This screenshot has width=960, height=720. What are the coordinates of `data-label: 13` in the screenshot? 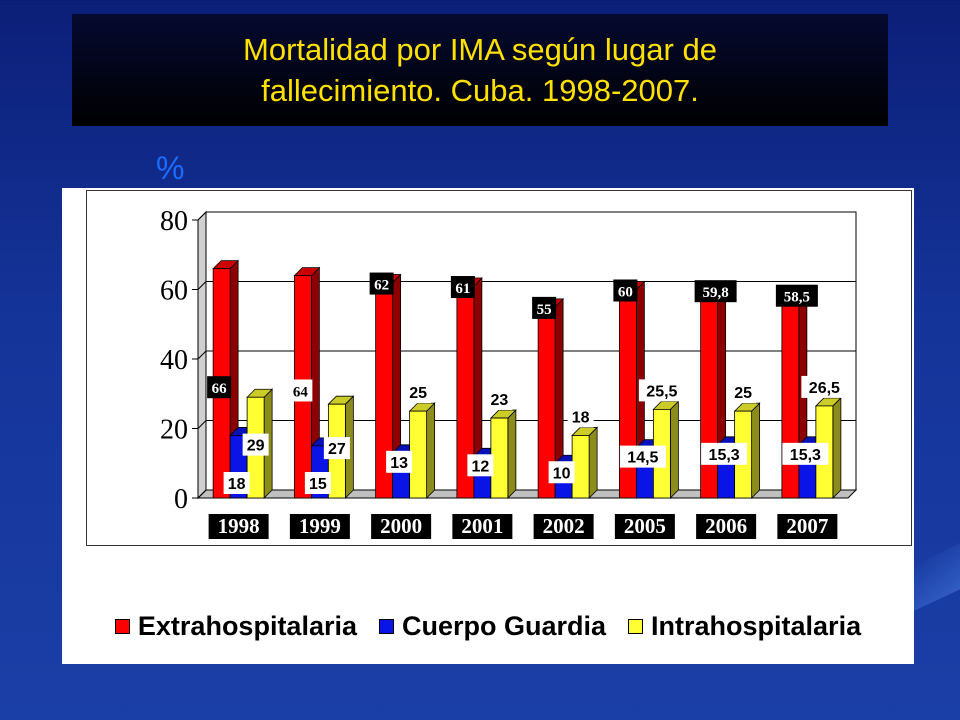 It's located at (399, 463).